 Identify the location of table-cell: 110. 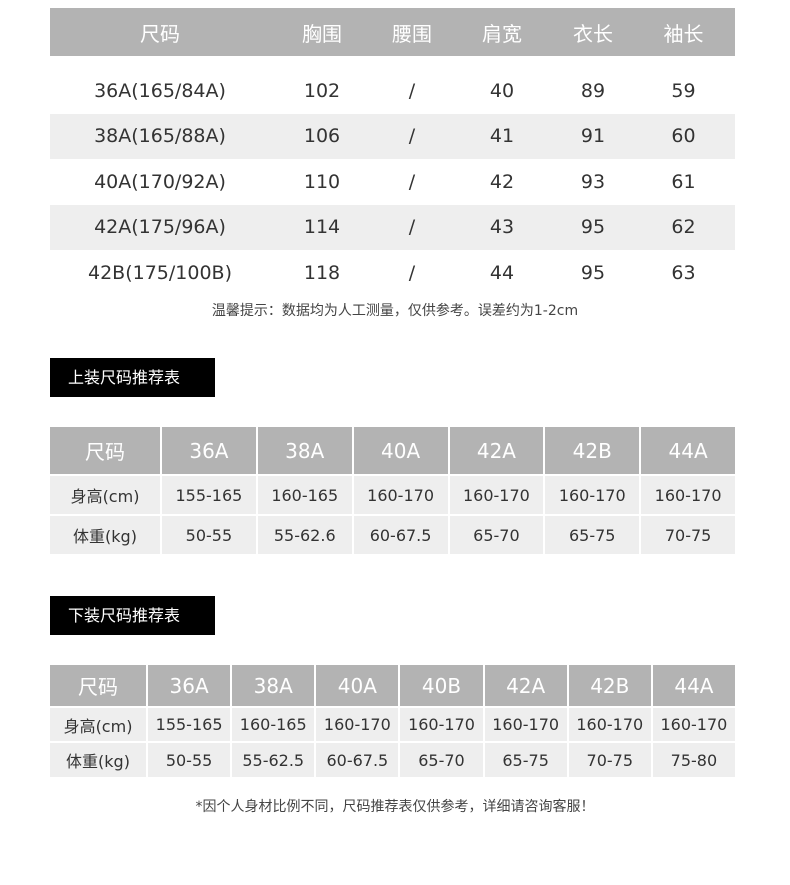
(322, 181).